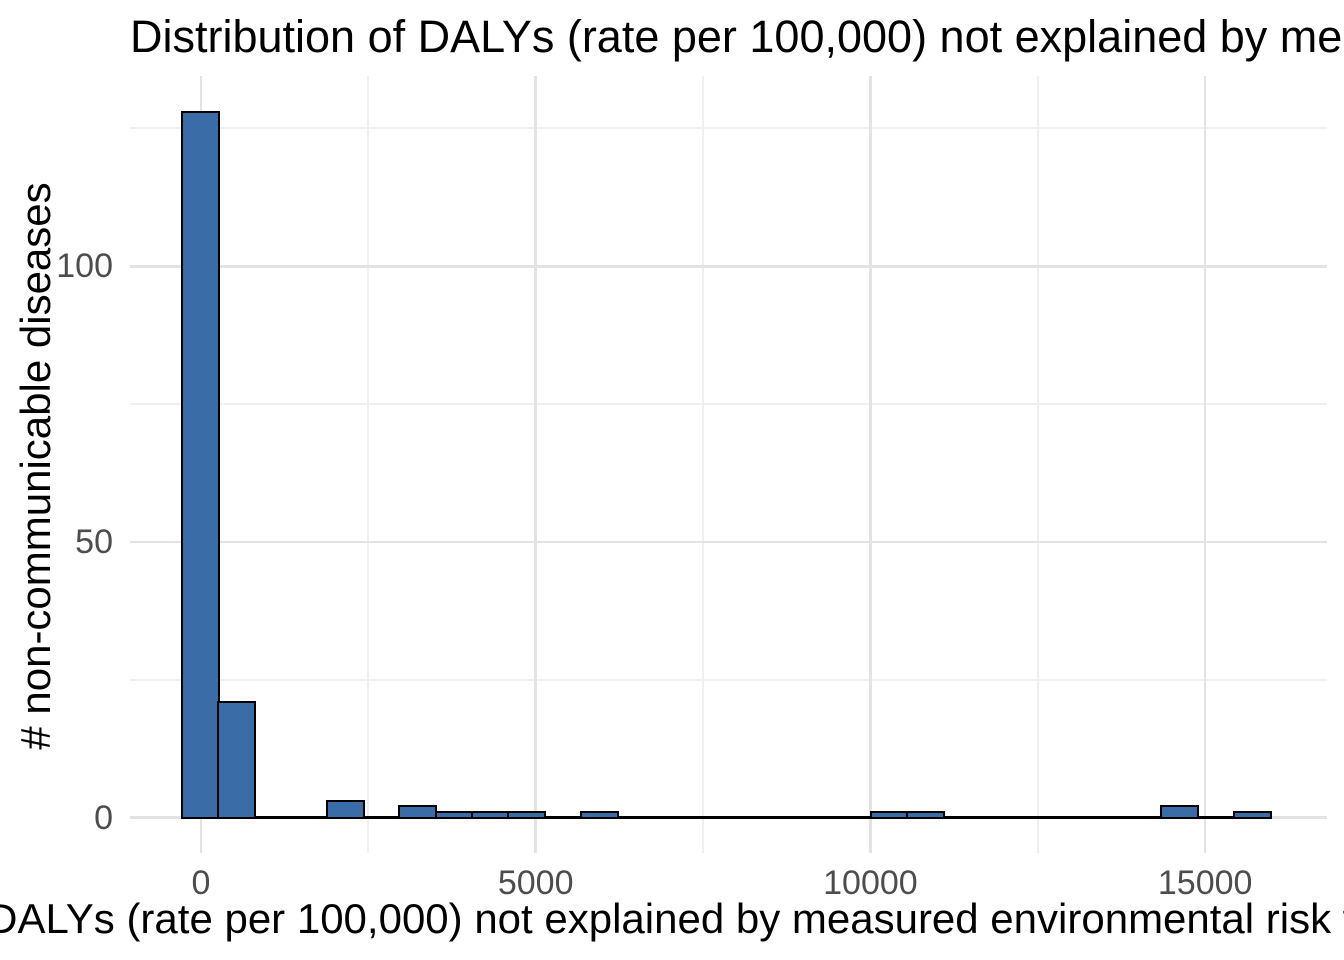 The height and width of the screenshot is (960, 1344). I want to click on x-tick-label: 0, so click(201, 883).